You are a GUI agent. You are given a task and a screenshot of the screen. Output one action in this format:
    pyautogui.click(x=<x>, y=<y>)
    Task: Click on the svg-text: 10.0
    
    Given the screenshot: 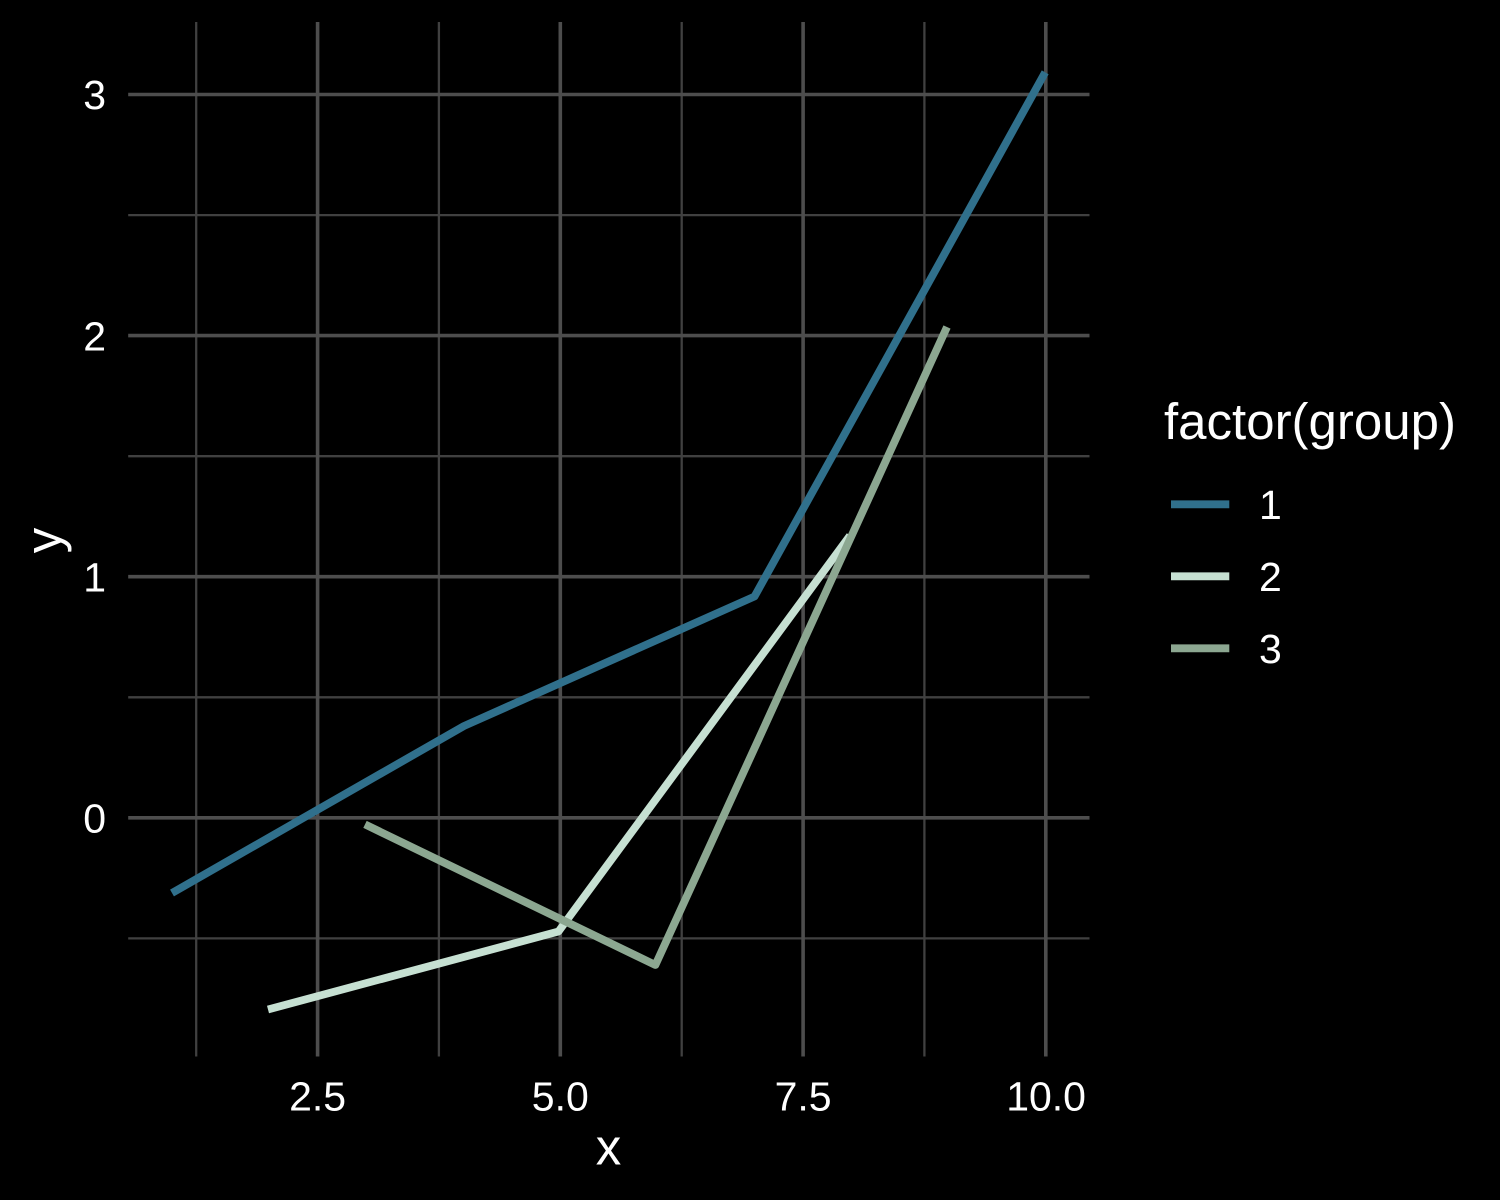 What is the action you would take?
    pyautogui.click(x=1046, y=1097)
    